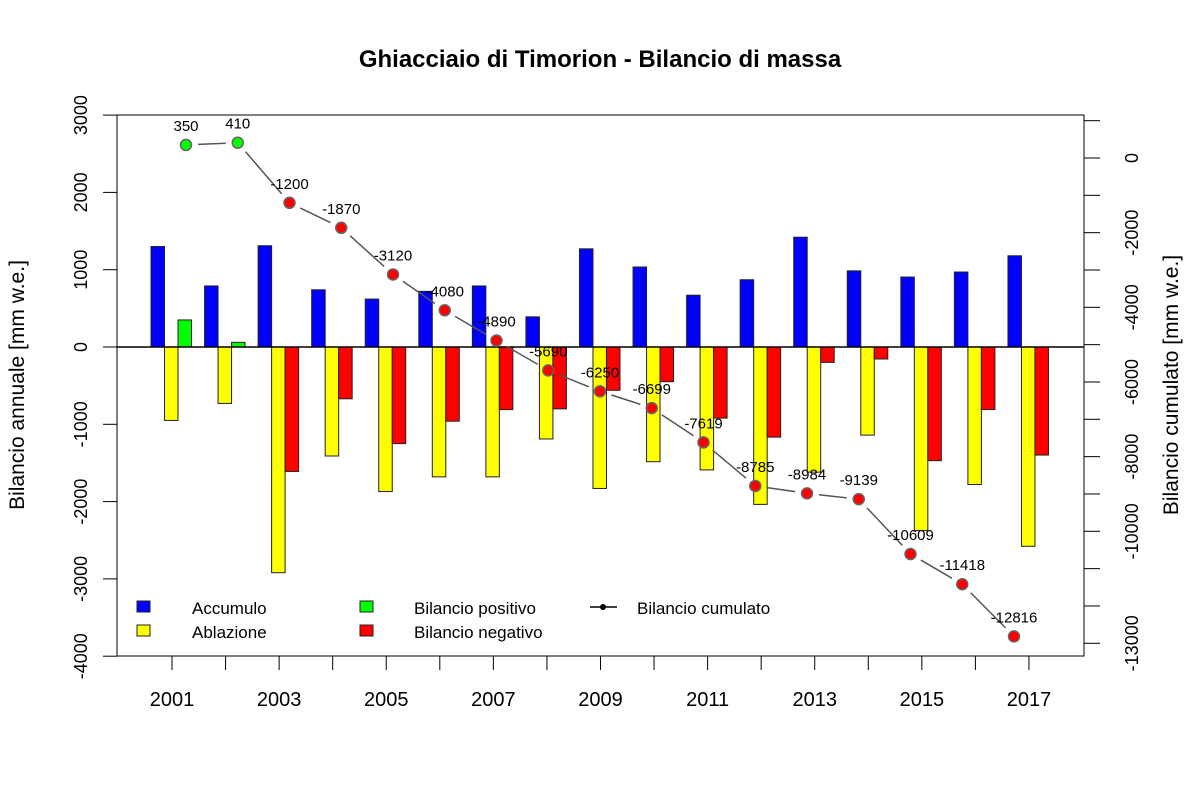 The width and height of the screenshot is (1200, 805). I want to click on legend-point-cumulato, so click(603, 607).